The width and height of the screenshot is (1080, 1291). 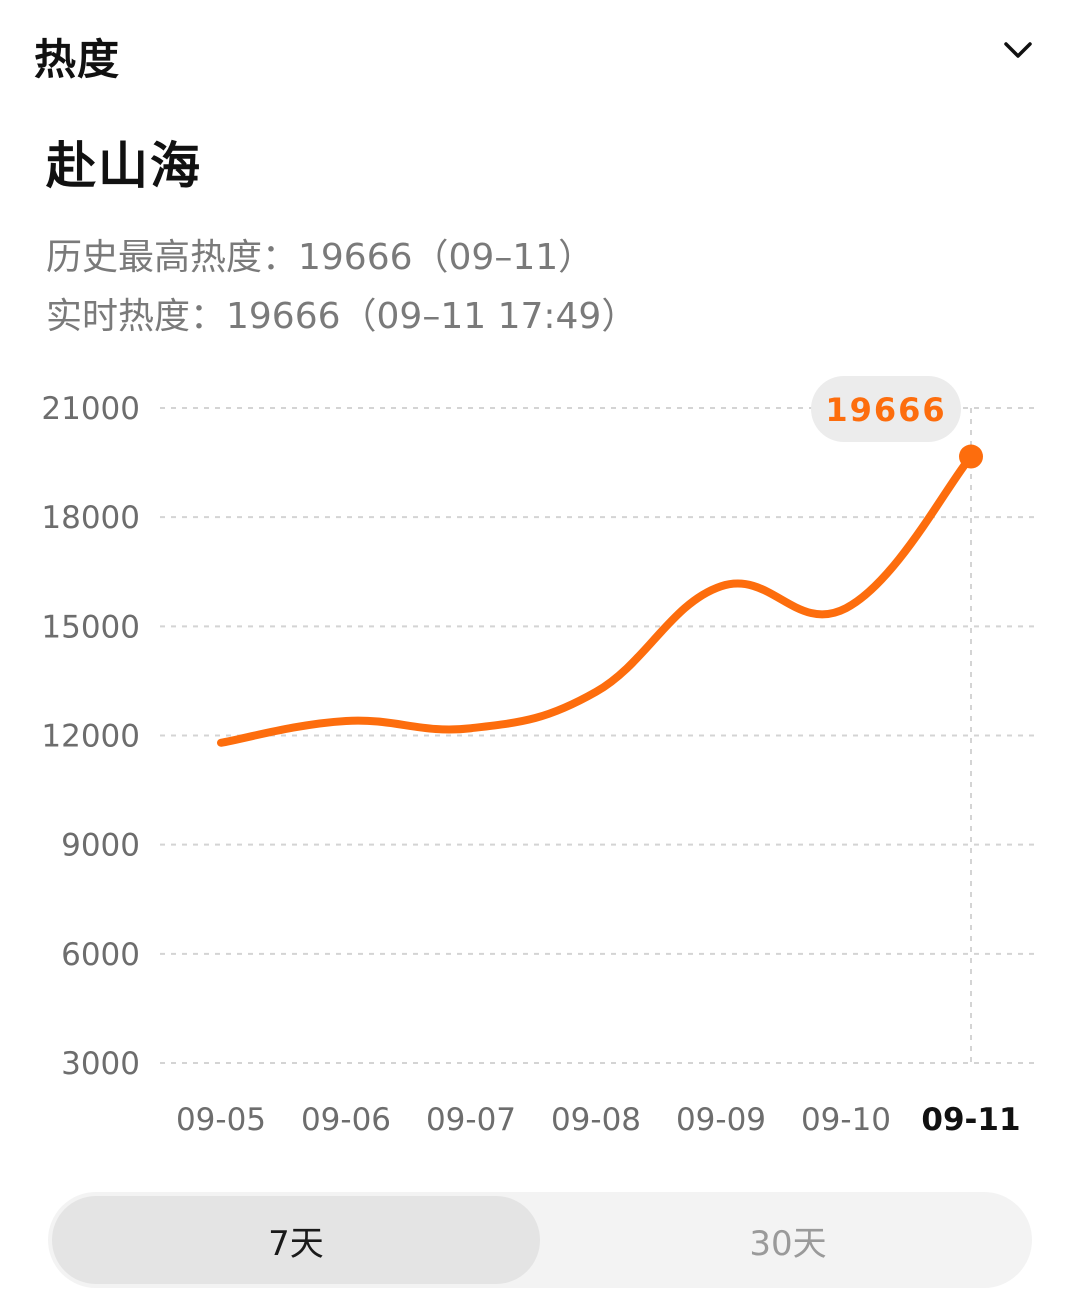 What do you see at coordinates (970, 1120) in the screenshot?
I see `x-tick-label: 09-11` at bounding box center [970, 1120].